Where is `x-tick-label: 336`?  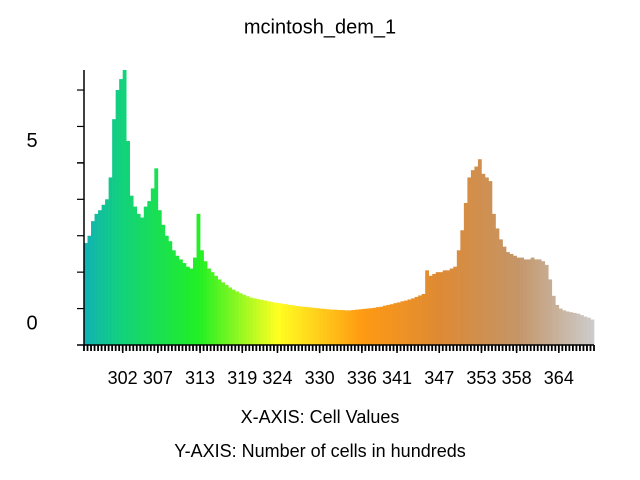
x-tick-label: 336 is located at coordinates (362, 378).